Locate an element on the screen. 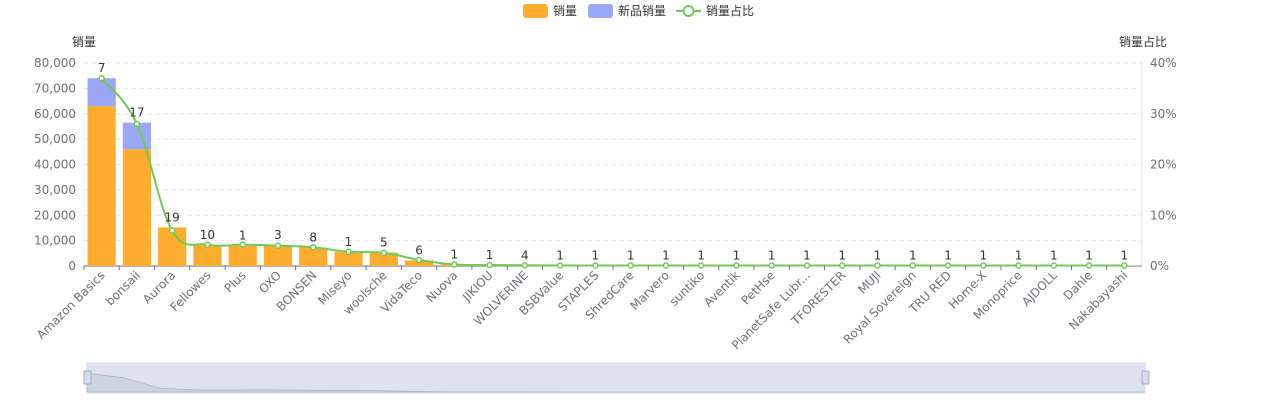 The height and width of the screenshot is (400, 1278). legend-swatch-new-sales is located at coordinates (600, 11).